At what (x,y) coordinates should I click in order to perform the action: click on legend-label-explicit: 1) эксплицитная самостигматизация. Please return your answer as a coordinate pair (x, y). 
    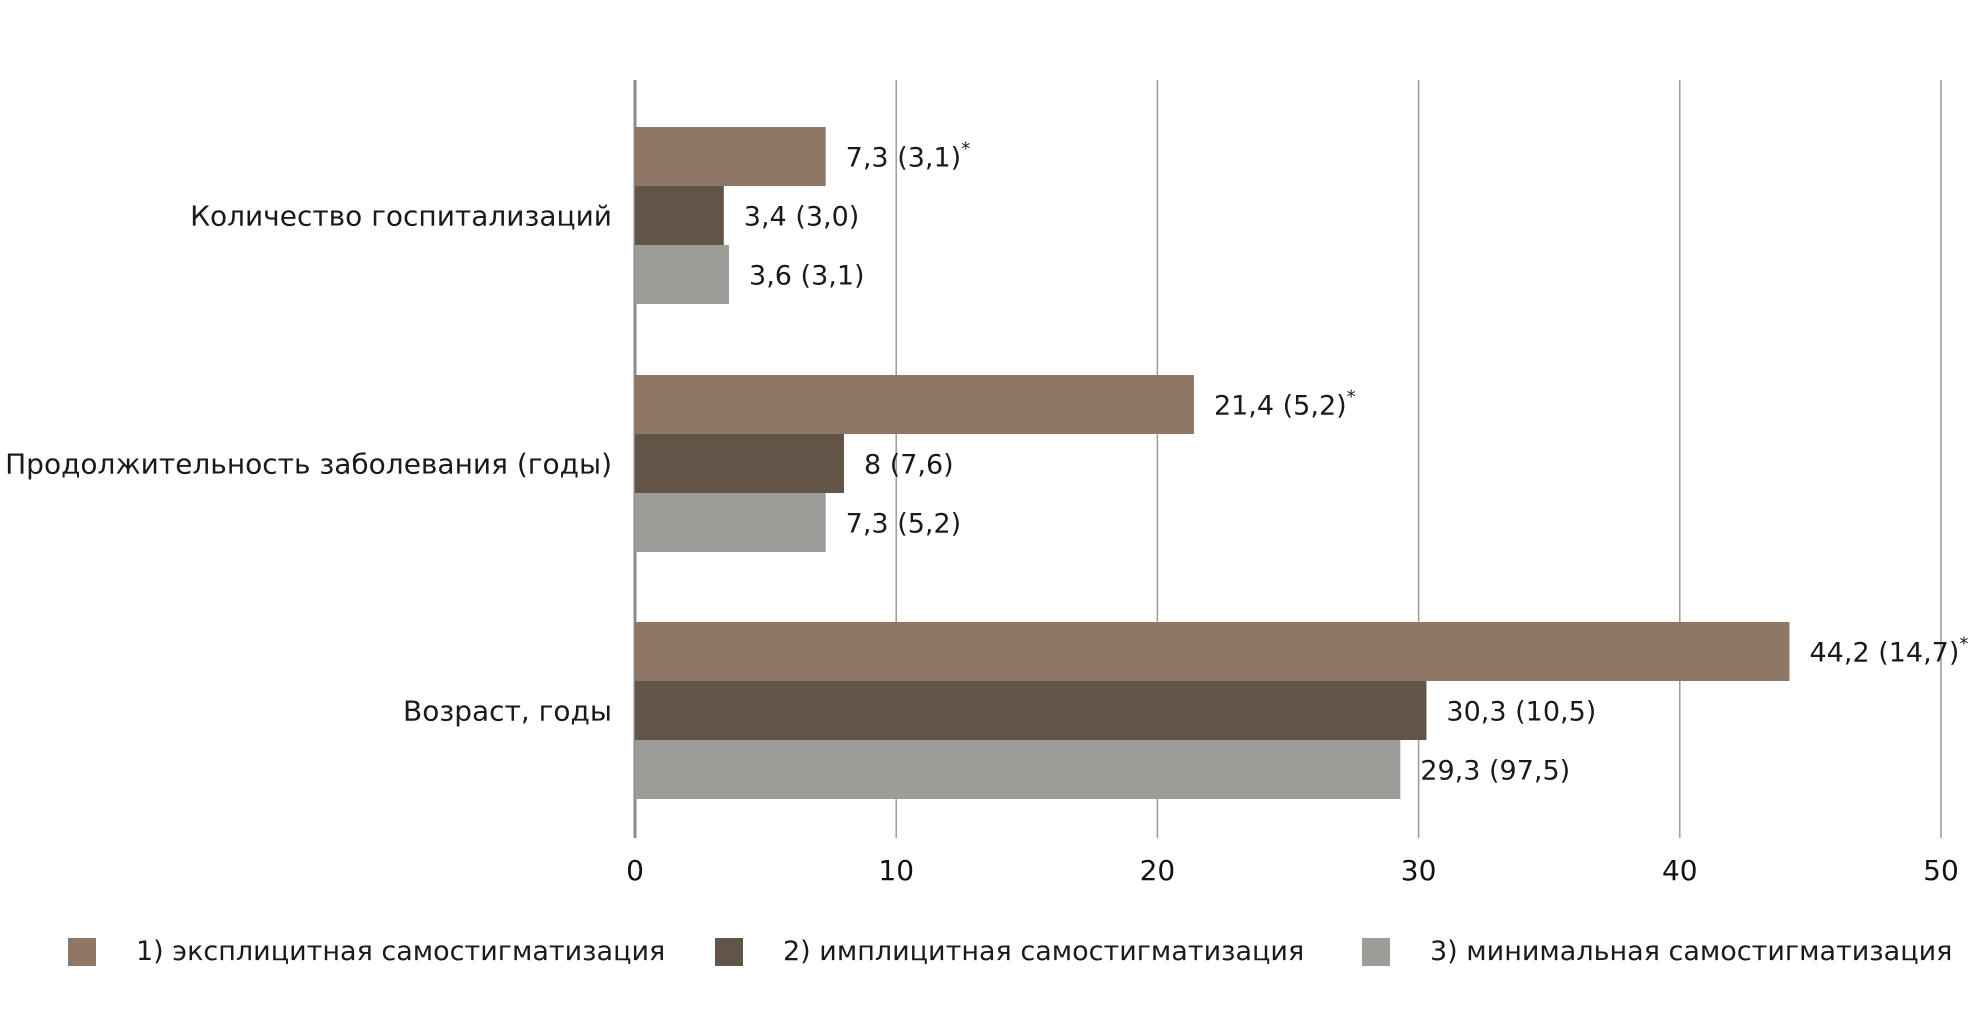
    Looking at the image, I should click on (401, 951).